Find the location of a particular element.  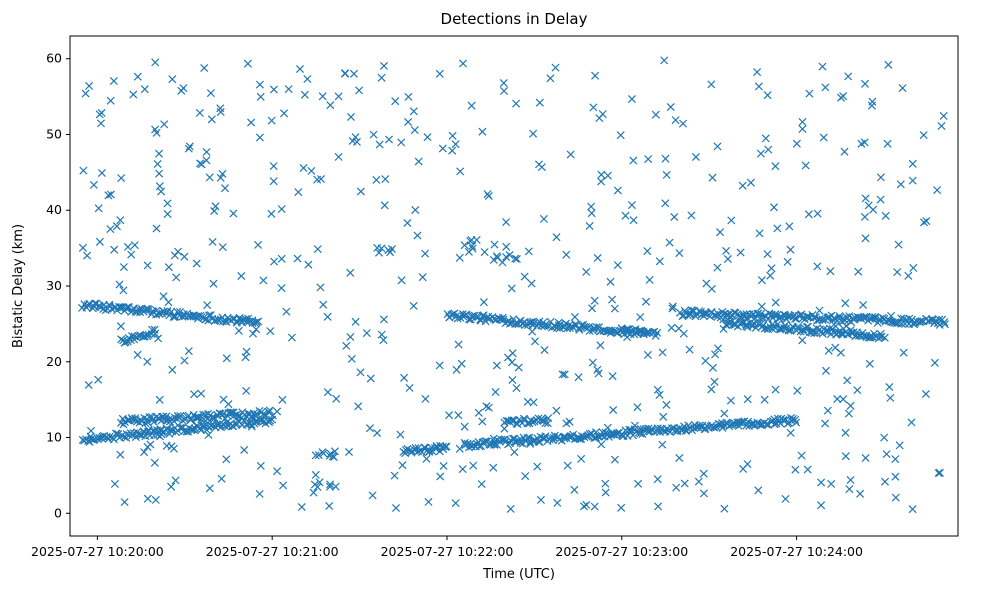

y-tick-label: 30 is located at coordinates (54, 285).